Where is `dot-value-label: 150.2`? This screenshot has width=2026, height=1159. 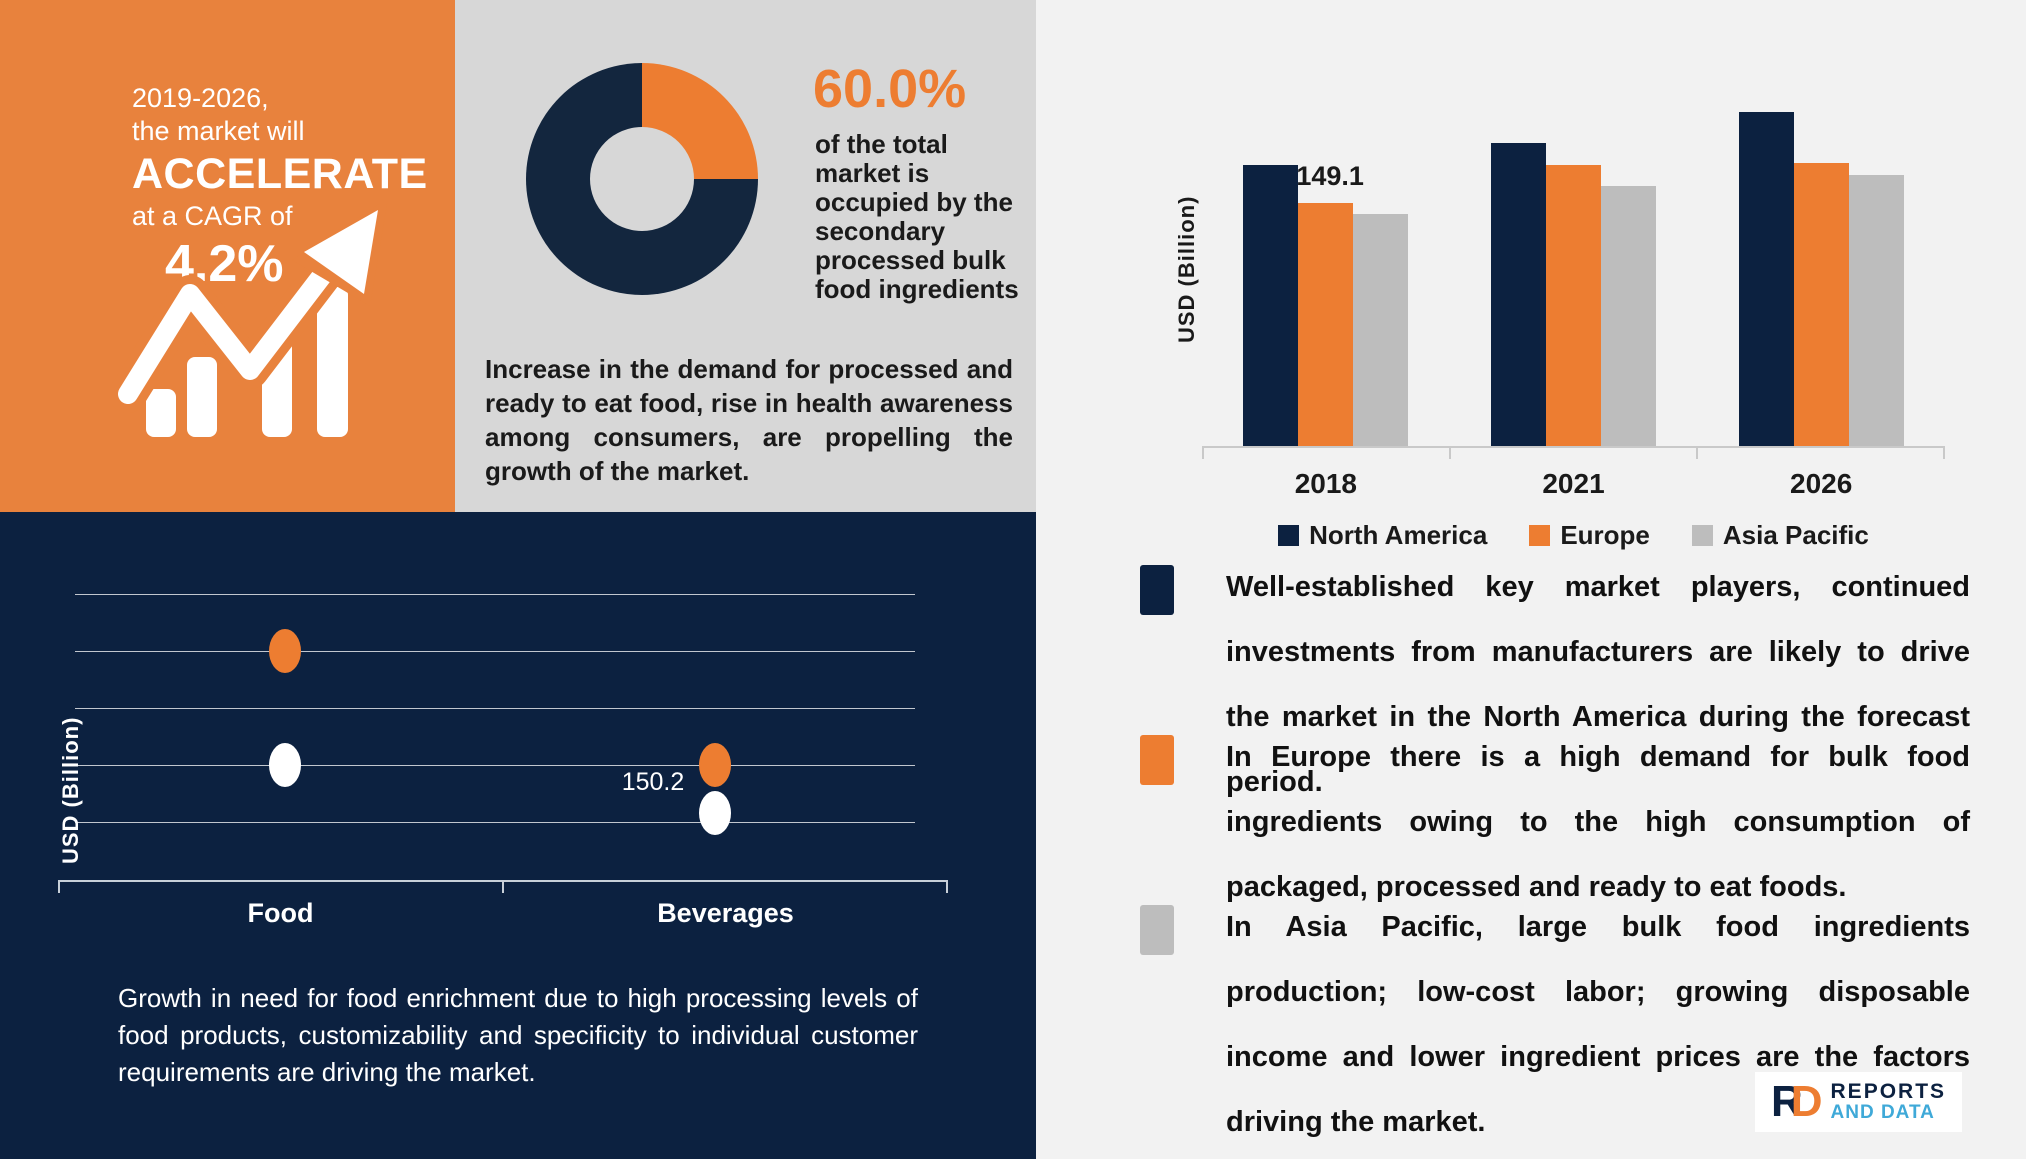 dot-value-label: 150.2 is located at coordinates (653, 782).